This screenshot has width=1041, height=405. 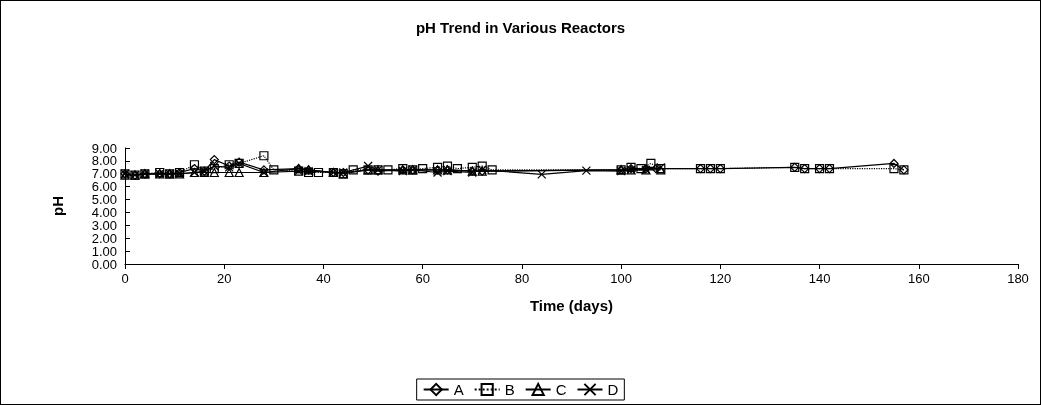 What do you see at coordinates (104, 187) in the screenshot?
I see `y-tick-label: 6.00` at bounding box center [104, 187].